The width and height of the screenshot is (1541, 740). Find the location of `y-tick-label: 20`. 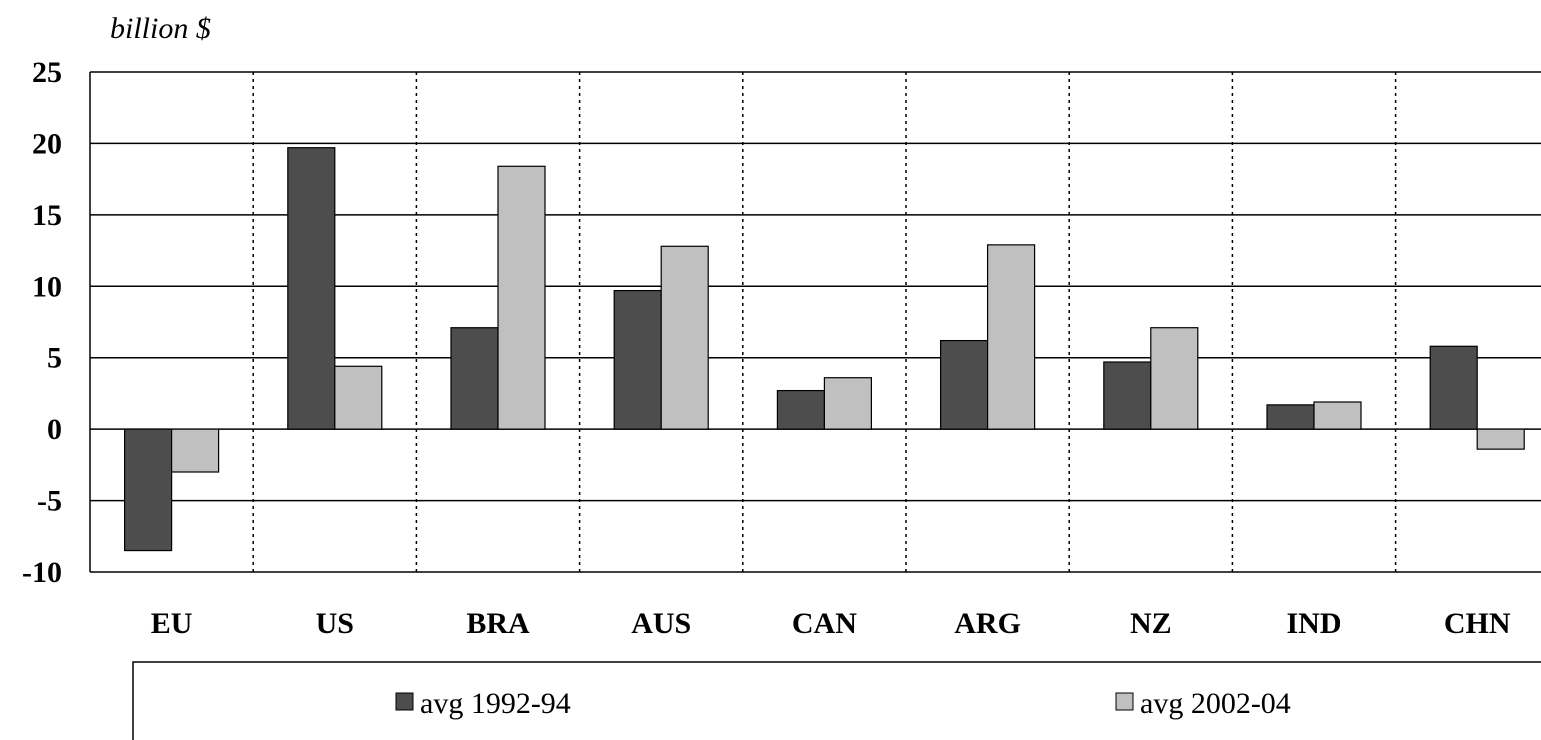

y-tick-label: 20 is located at coordinates (47, 143).